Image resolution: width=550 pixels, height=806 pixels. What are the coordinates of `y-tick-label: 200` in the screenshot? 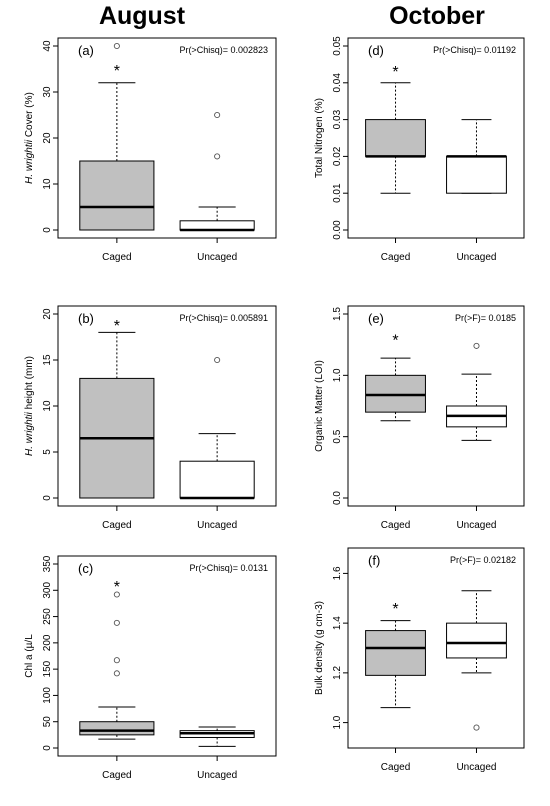 It's located at (47, 642).